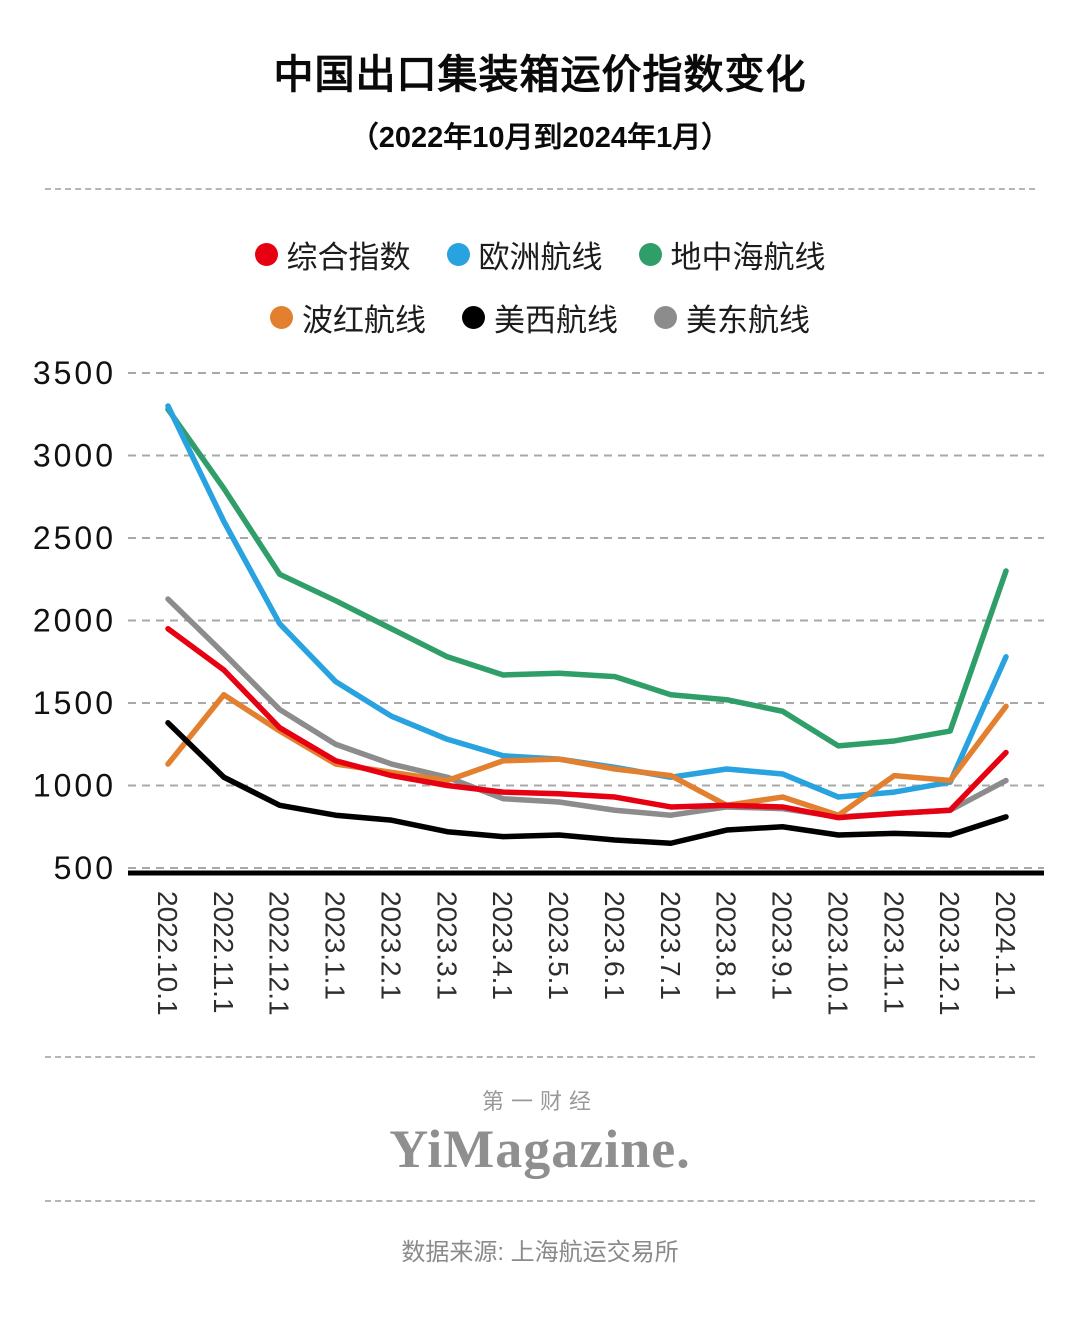  Describe the element at coordinates (74, 373) in the screenshot. I see `y-axis-tick-label: 3500` at that location.